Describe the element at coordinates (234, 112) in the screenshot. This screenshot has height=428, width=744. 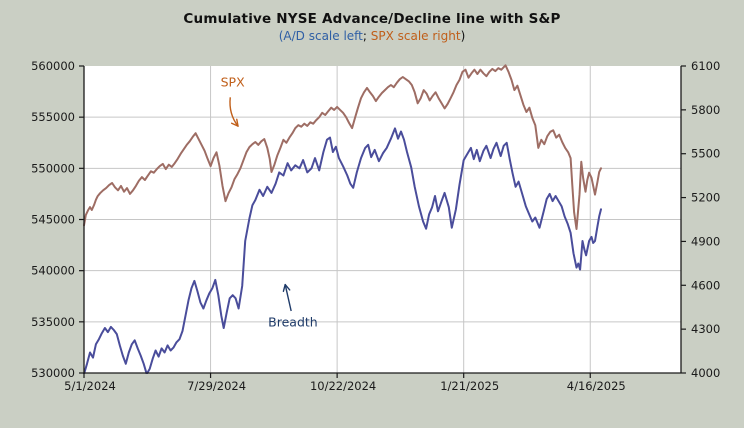
I see `spx-annotation-arrow` at that location.